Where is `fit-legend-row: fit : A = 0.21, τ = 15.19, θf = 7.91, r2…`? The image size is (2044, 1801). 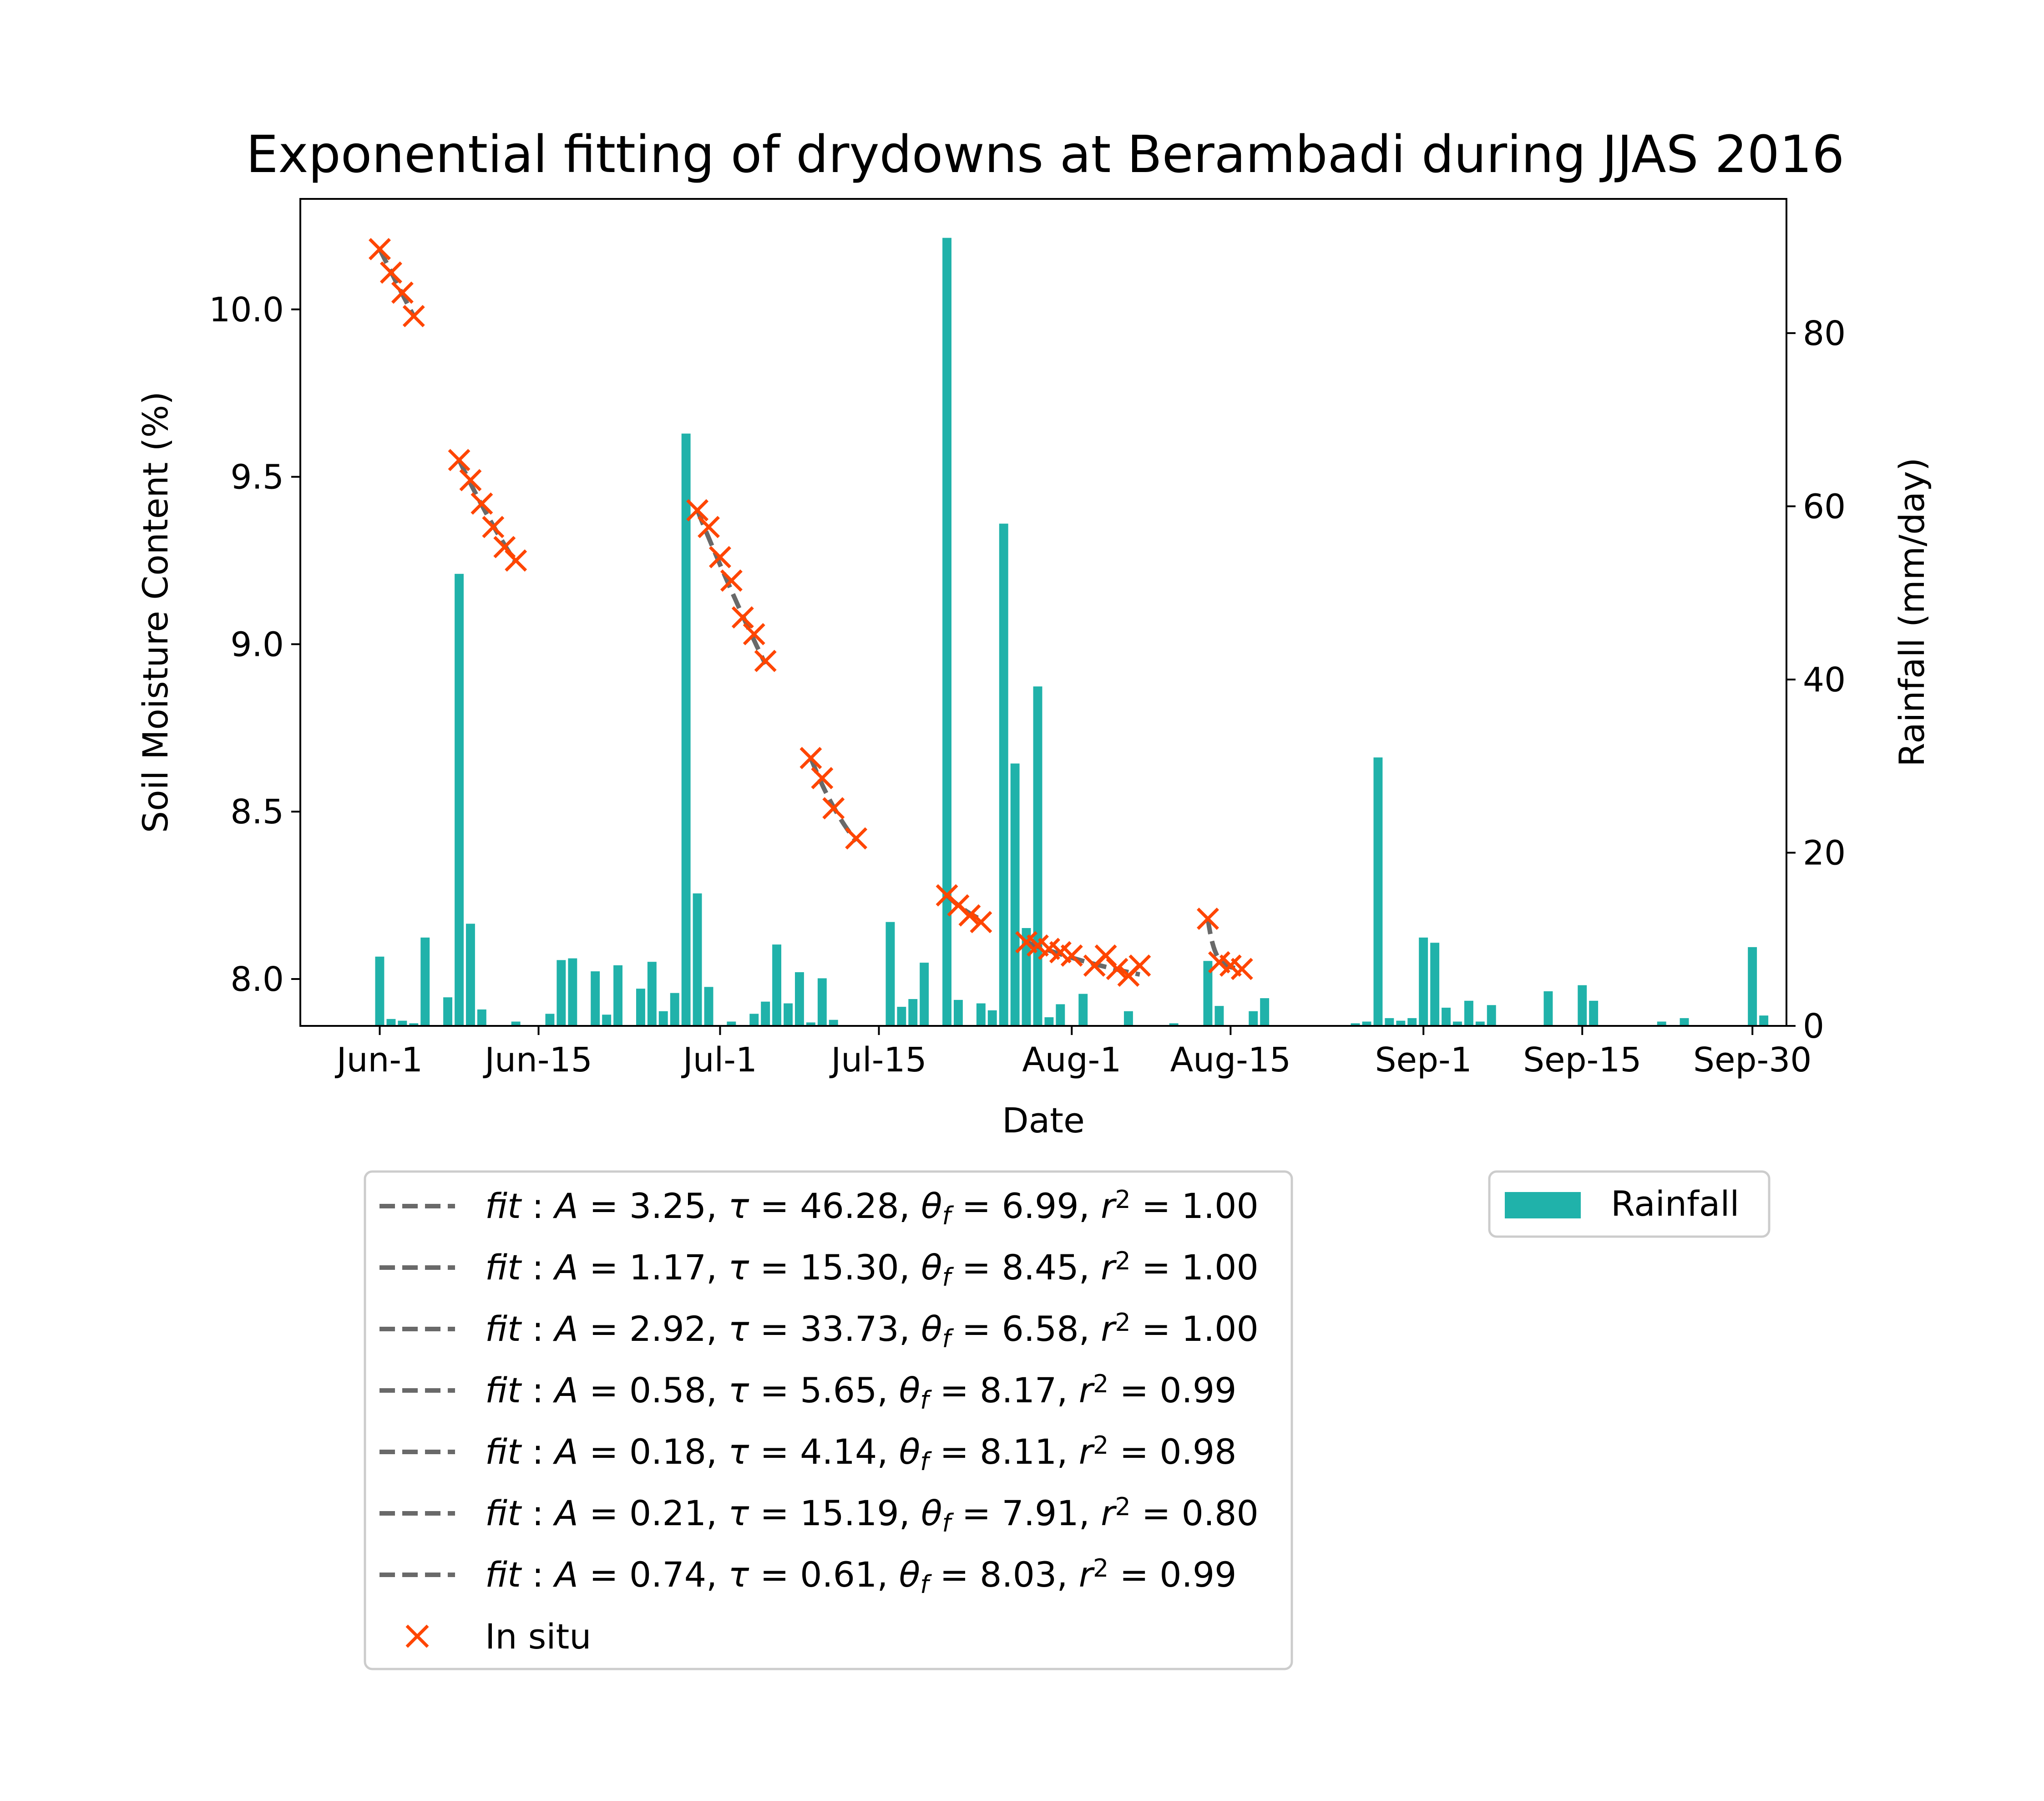
fit-legend-row: fit : A = 0.21, τ = 15.19, θf = 7.91, r2… is located at coordinates (819, 1514).